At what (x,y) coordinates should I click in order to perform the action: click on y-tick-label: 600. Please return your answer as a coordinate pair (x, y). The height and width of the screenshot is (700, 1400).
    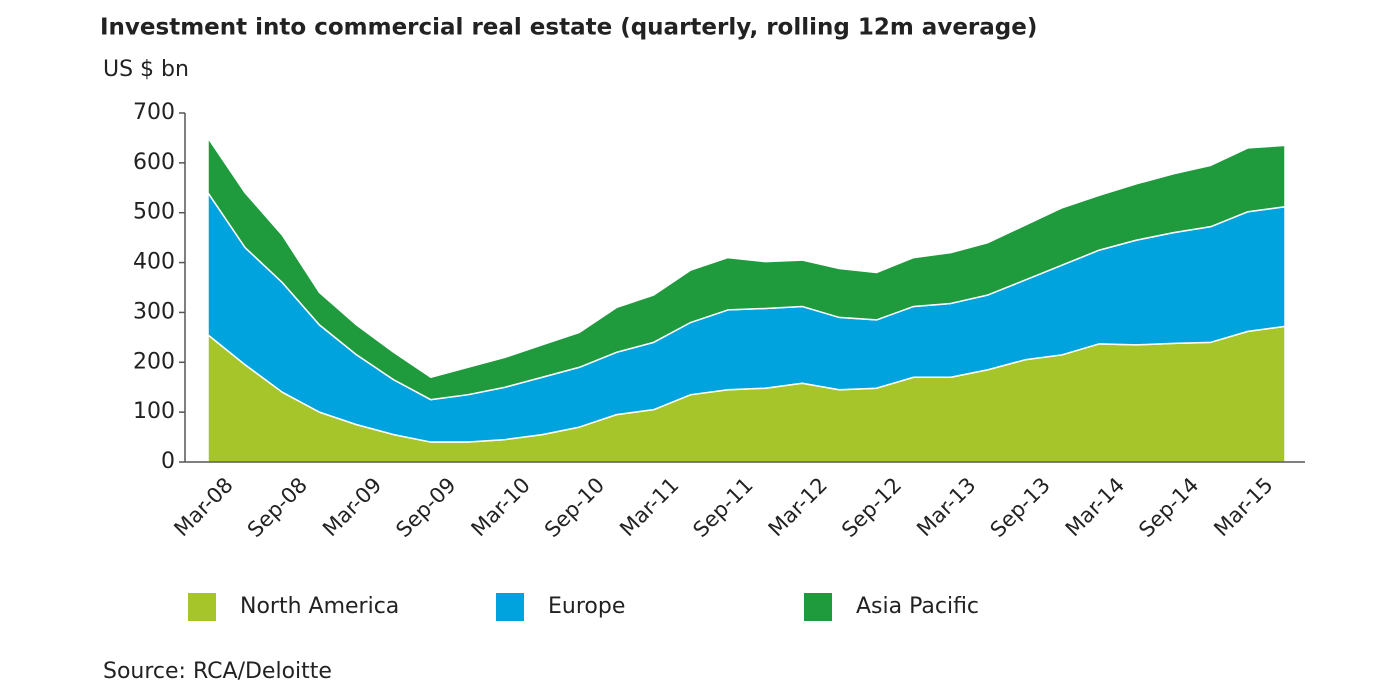
    Looking at the image, I should click on (154, 162).